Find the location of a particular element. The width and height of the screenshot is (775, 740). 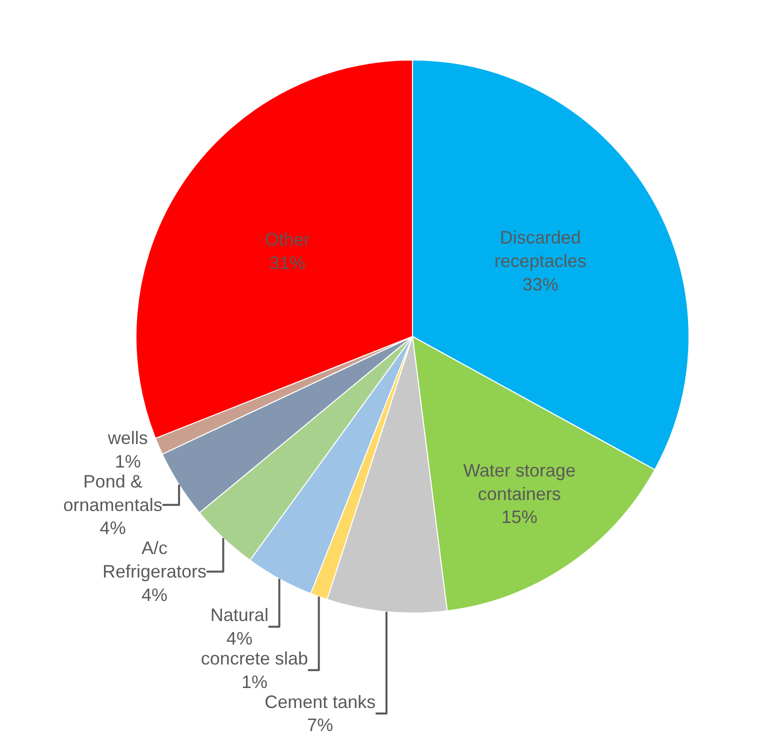

data-label: 33% is located at coordinates (540, 284).